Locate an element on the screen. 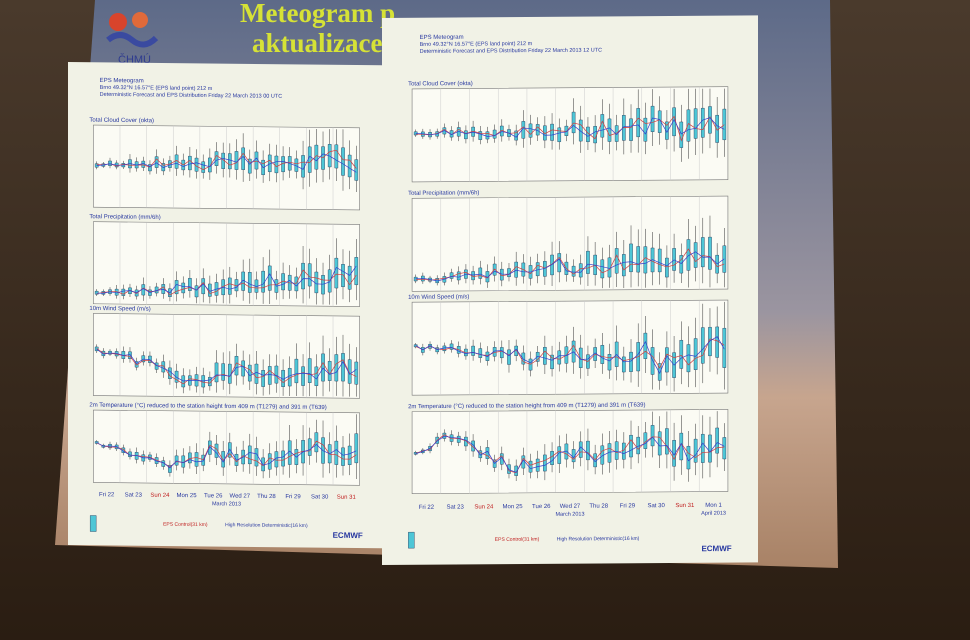 The image size is (970, 640). day-label: Sat 23 is located at coordinates (455, 508).